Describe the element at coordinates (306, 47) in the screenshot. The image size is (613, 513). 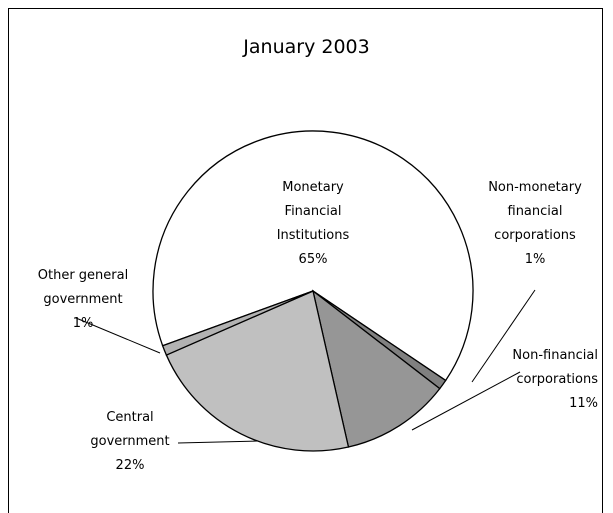
I see `chart-title: January 2003` at that location.